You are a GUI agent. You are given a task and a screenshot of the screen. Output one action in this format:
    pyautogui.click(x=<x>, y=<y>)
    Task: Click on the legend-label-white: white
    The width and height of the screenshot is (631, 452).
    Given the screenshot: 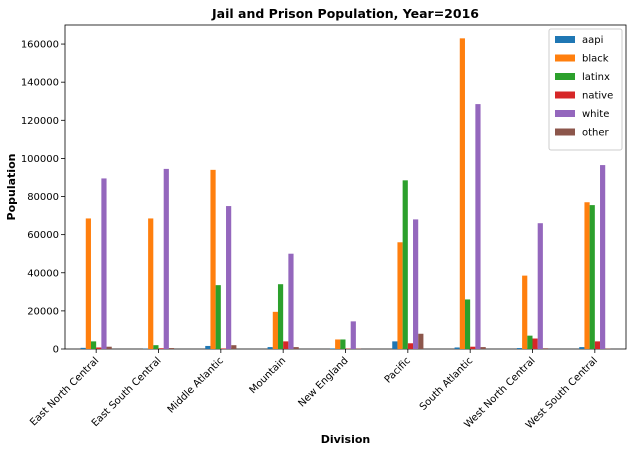 What is the action you would take?
    pyautogui.click(x=595, y=114)
    